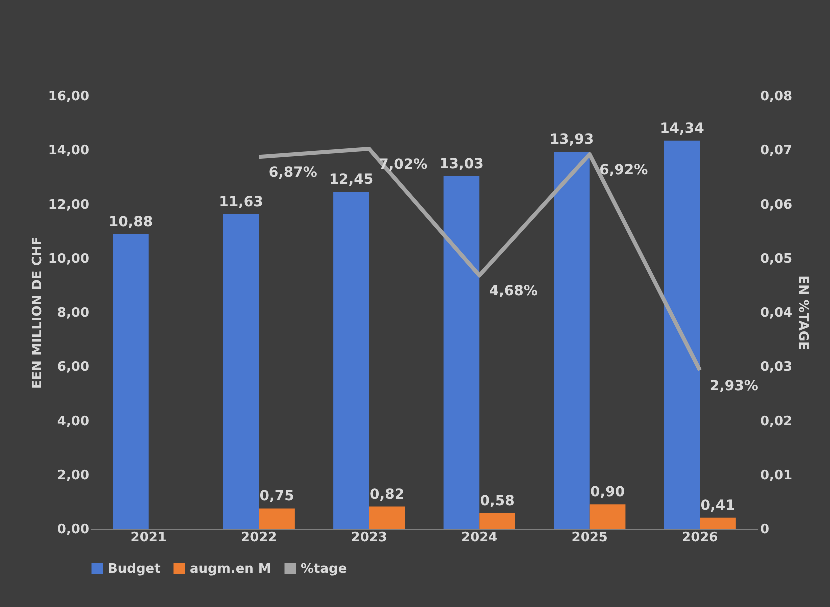 The height and width of the screenshot is (607, 830). Describe the element at coordinates (803, 313) in the screenshot. I see `y2-axis-title: EN %TAGE` at that location.